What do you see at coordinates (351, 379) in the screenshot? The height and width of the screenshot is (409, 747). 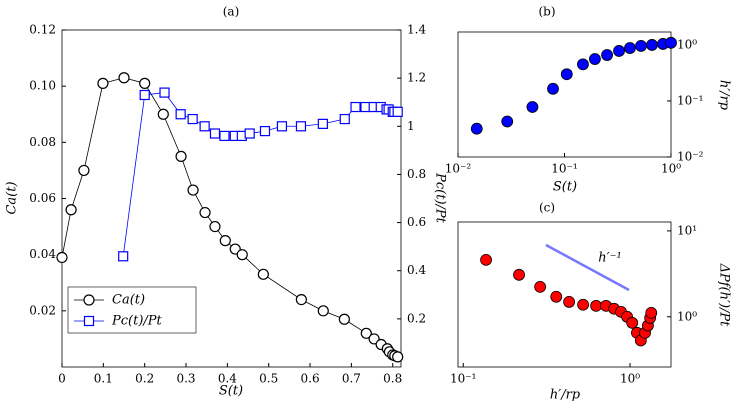 I see `x-tick-label: 0.7` at bounding box center [351, 379].